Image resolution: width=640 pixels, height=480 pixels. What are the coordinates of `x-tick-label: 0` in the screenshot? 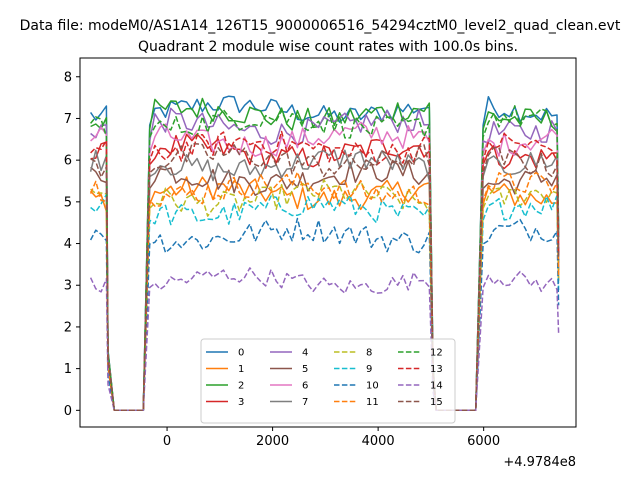 It's located at (167, 441).